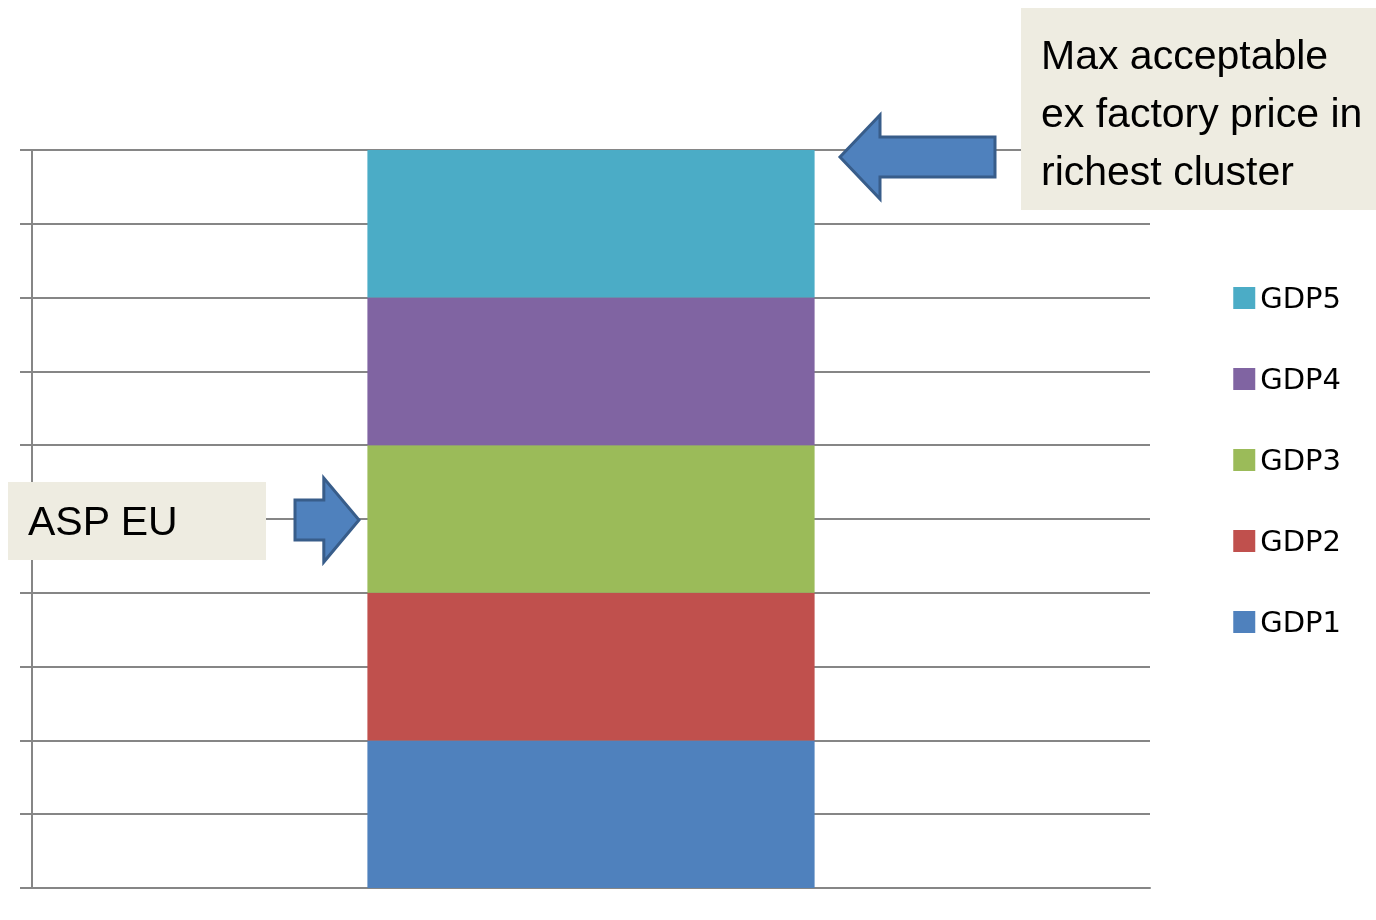  What do you see at coordinates (1301, 379) in the screenshot?
I see `legend-label: GDP4` at bounding box center [1301, 379].